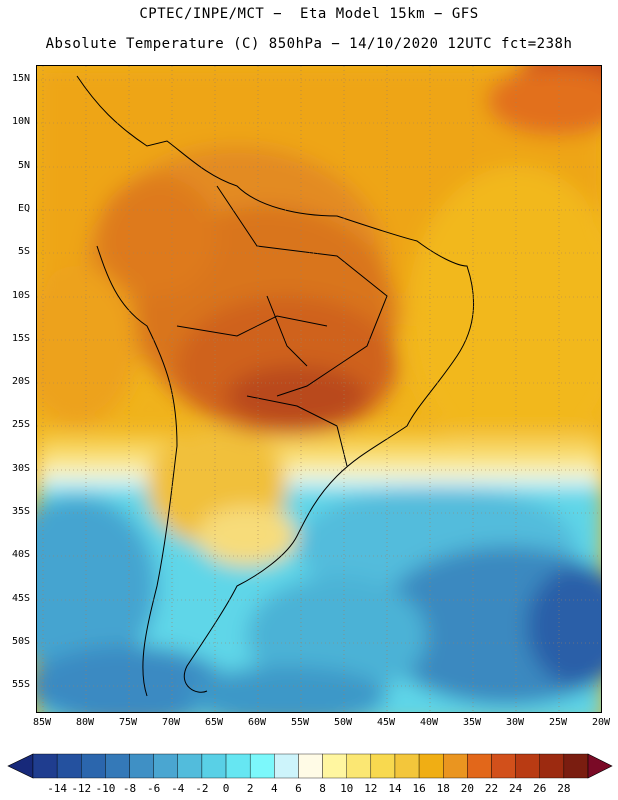 The width and height of the screenshot is (618, 800). I want to click on colorbar-label: 20, so click(467, 788).